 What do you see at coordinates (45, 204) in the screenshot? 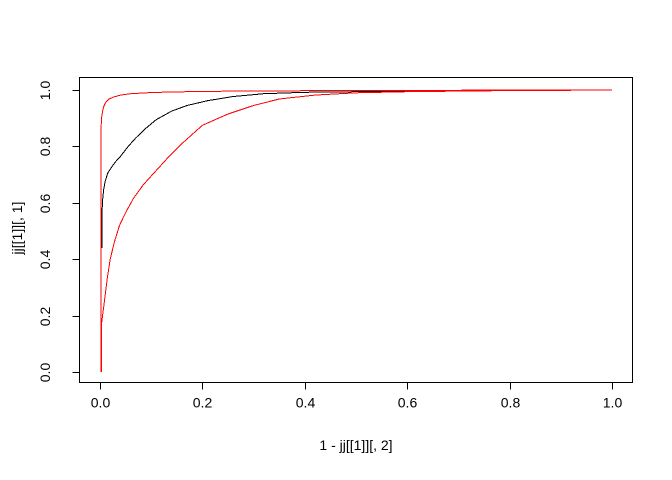
I see `y-tick-label: 0.6` at bounding box center [45, 204].